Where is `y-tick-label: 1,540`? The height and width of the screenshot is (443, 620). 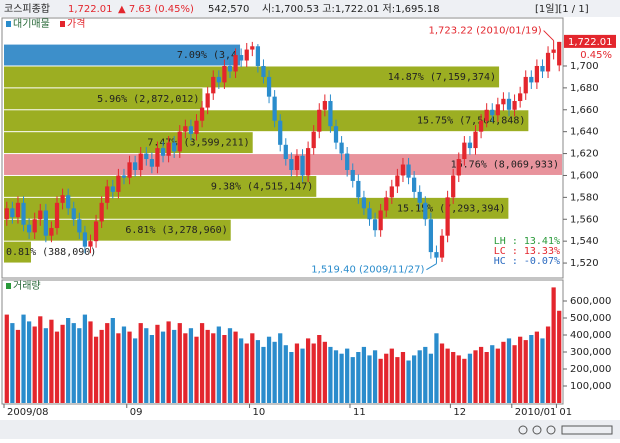 y-tick-label: 1,540 is located at coordinates (584, 241).